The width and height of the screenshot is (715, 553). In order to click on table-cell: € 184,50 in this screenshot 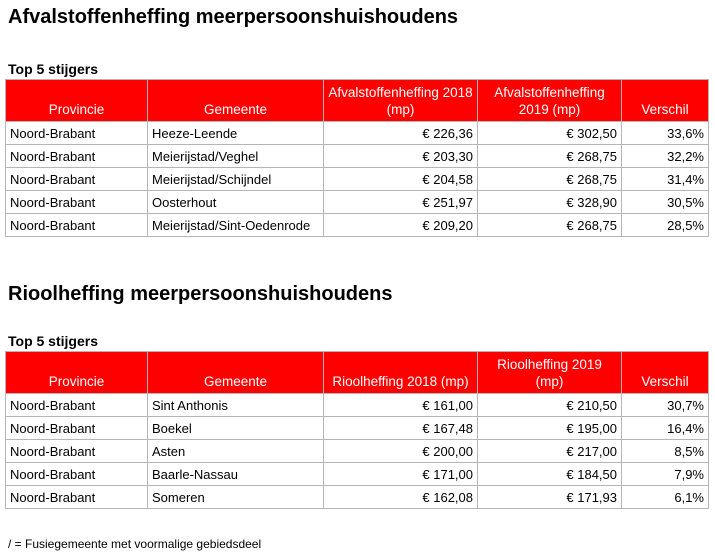, I will do `click(549, 474)`.